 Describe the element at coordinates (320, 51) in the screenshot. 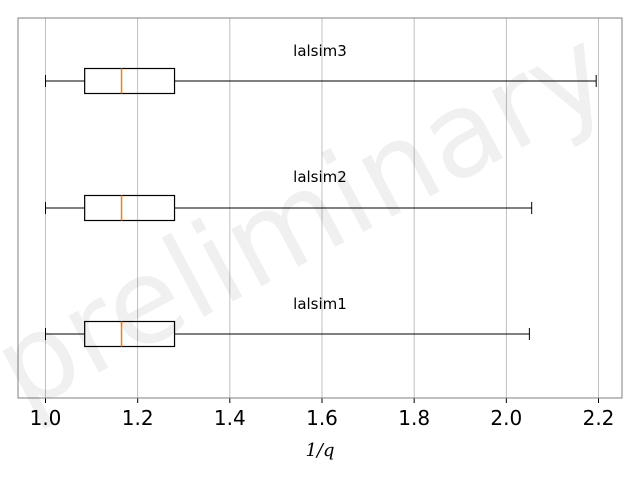

I see `box-label: lalsim3` at that location.